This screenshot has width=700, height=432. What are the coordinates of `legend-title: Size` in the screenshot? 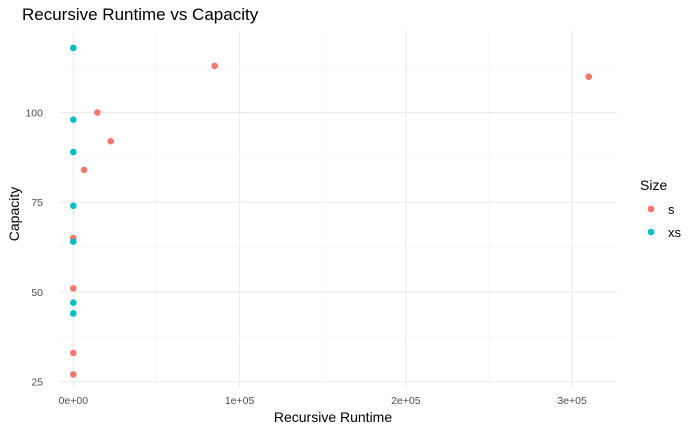 It's located at (653, 185).